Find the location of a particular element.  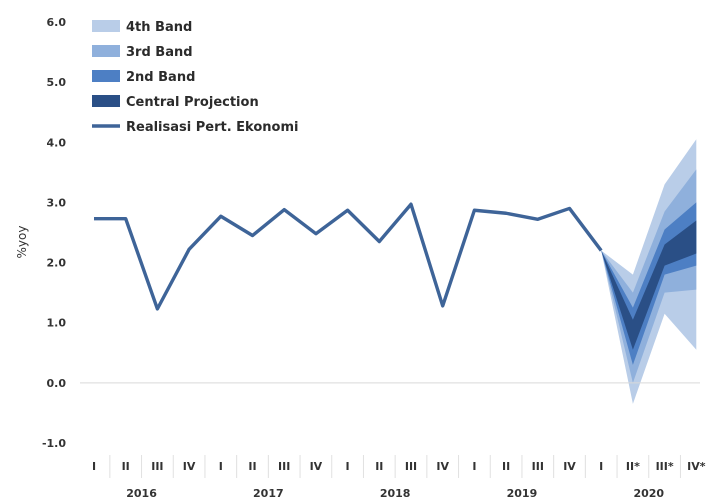

y-tick-label: 1.0 is located at coordinates (57, 323).